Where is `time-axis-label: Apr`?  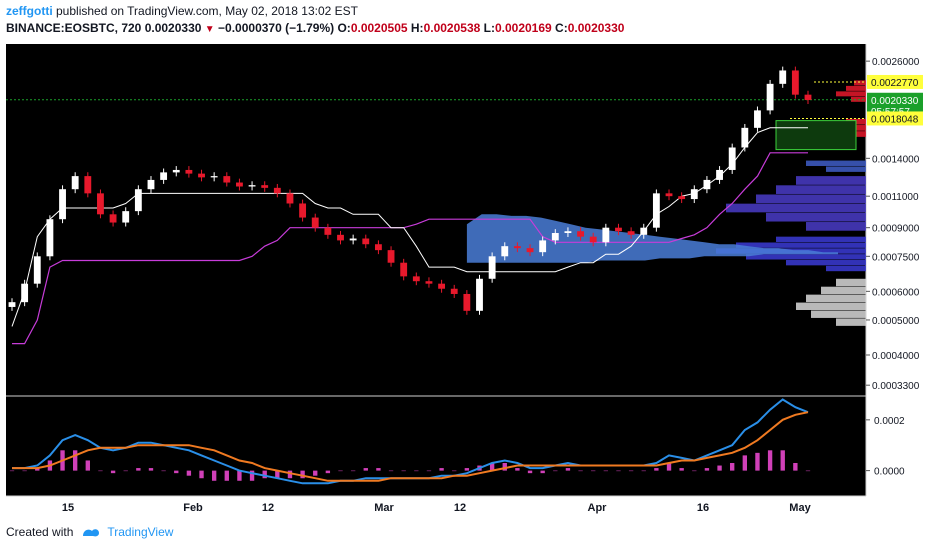 time-axis-label: Apr is located at coordinates (598, 508).